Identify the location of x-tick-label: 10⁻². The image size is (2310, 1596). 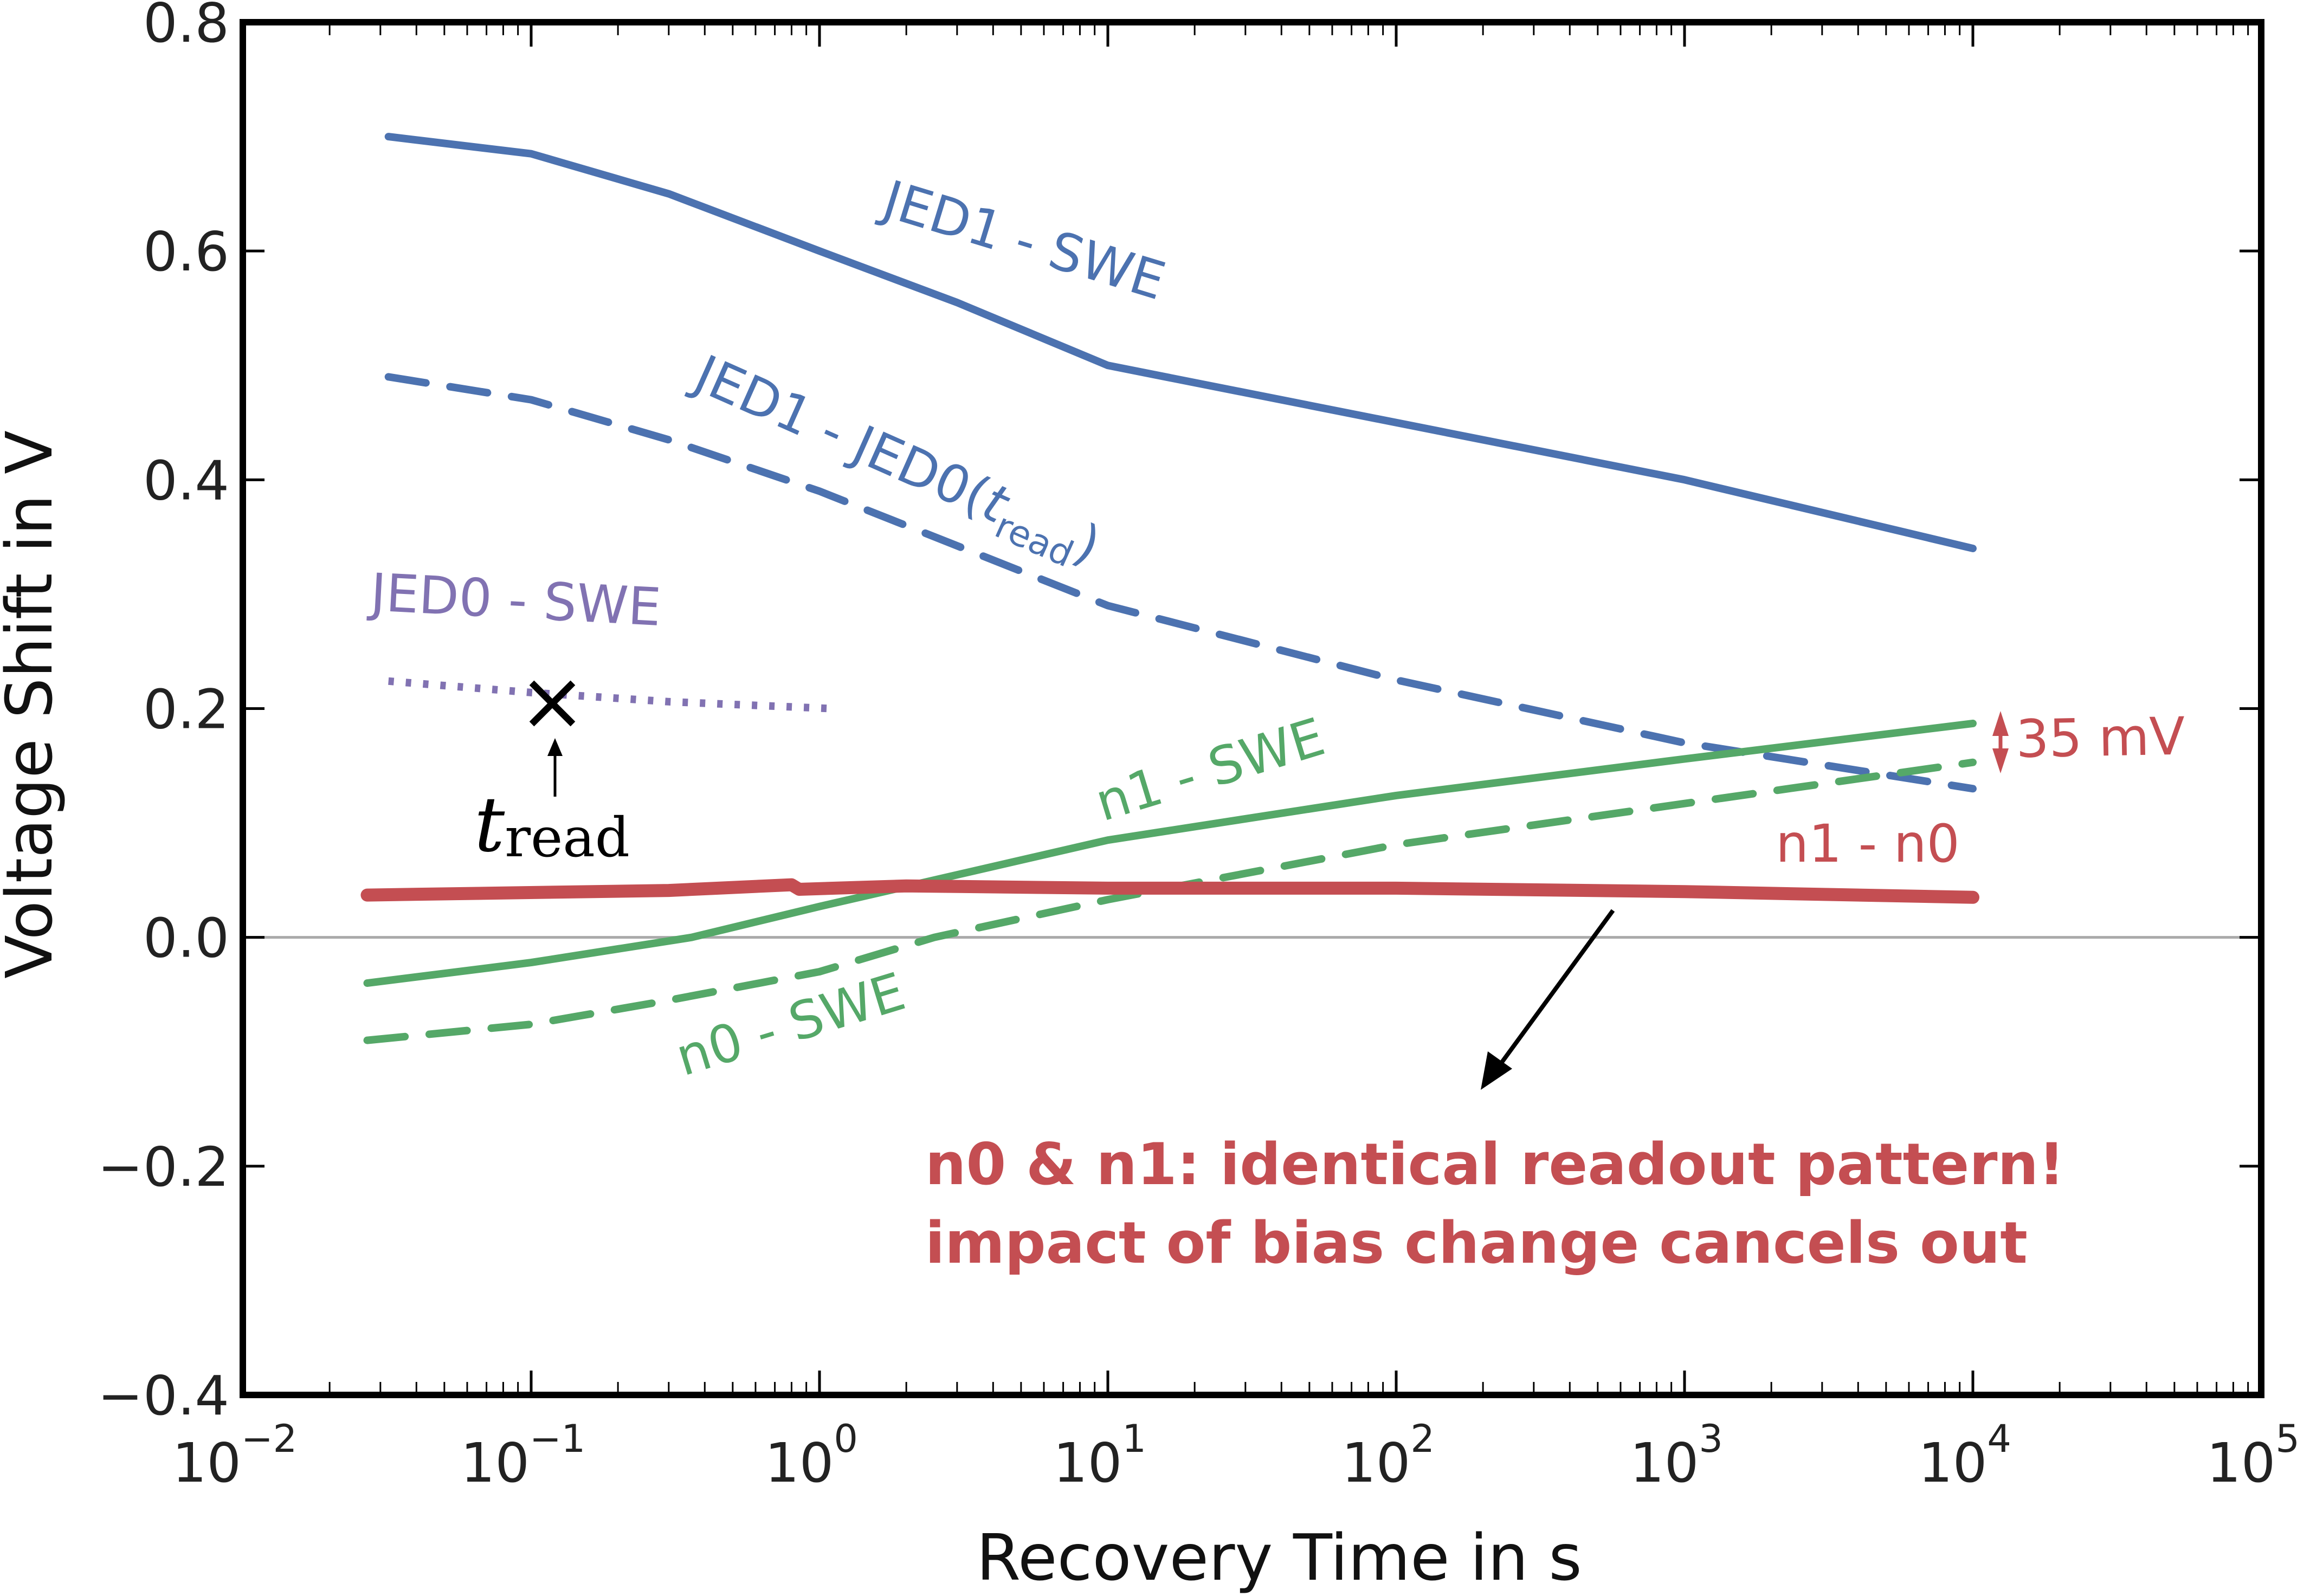
(234, 1456).